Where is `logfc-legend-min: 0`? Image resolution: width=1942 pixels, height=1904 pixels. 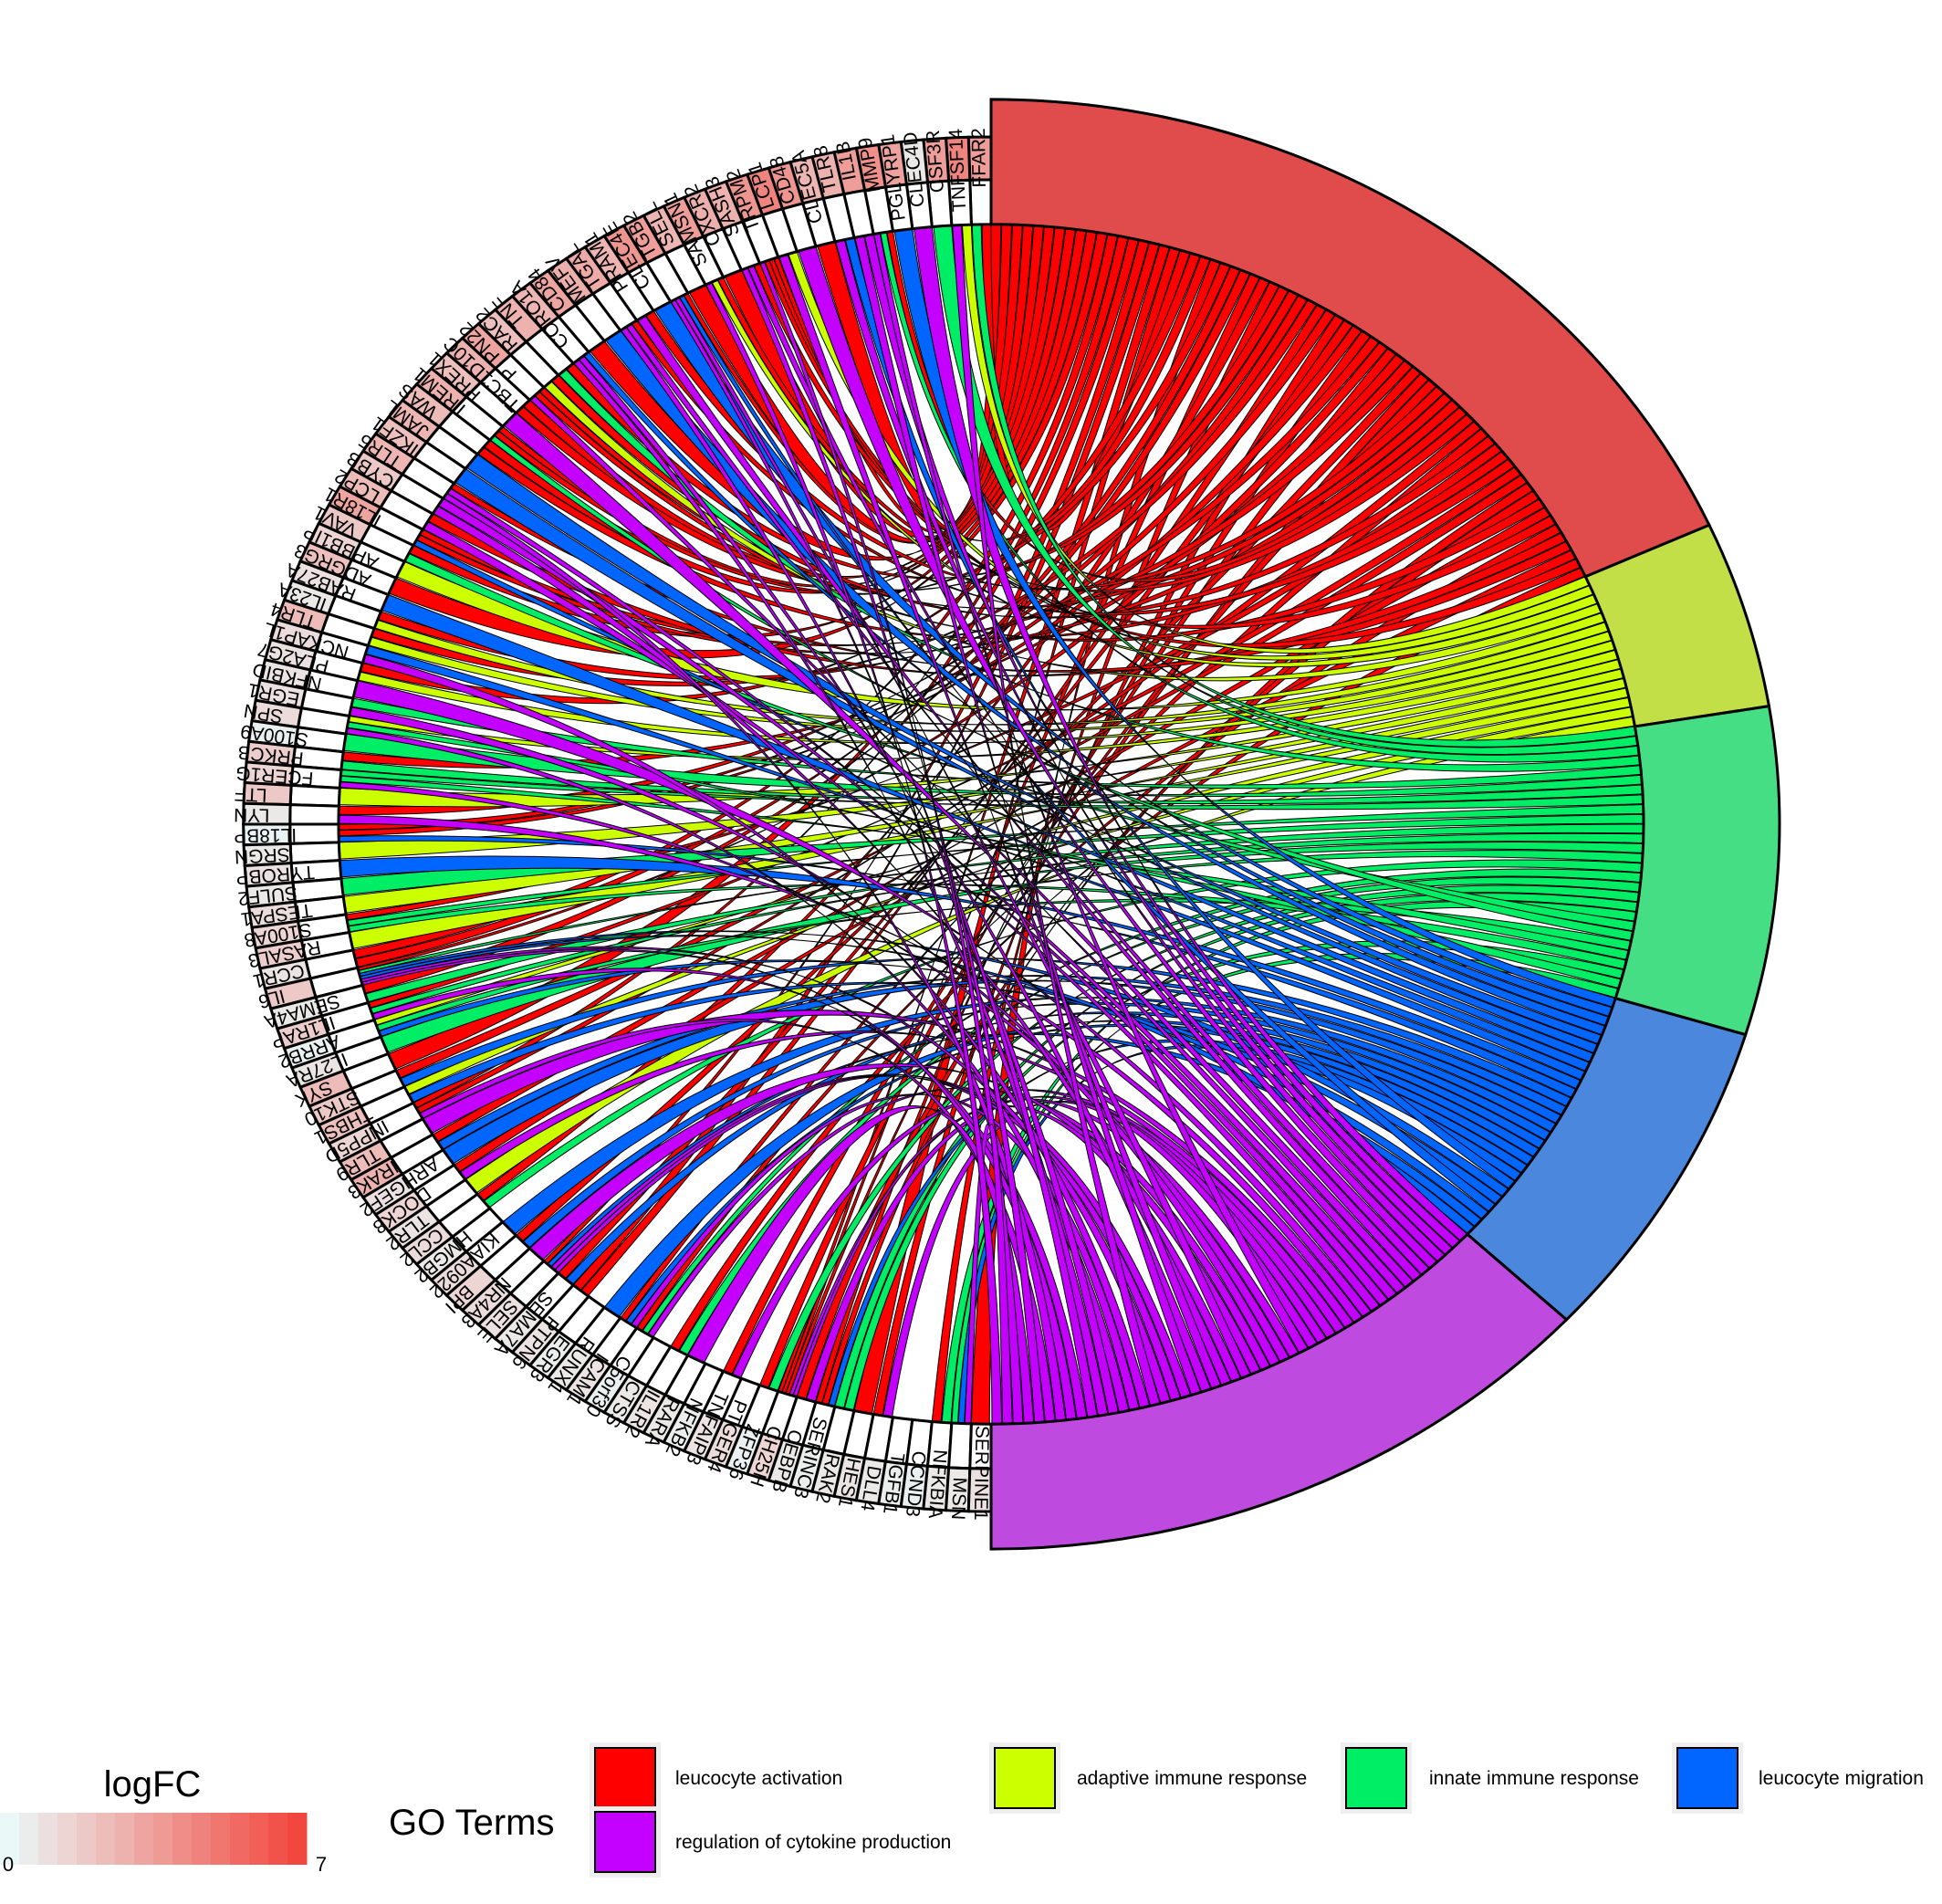 logfc-legend-min: 0 is located at coordinates (8, 1865).